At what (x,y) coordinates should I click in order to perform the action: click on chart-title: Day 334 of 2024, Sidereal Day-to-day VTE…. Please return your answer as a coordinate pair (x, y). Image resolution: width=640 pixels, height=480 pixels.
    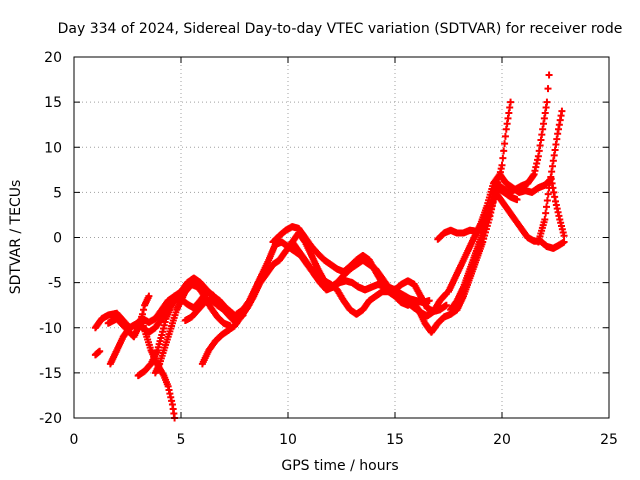
    Looking at the image, I should click on (340, 29).